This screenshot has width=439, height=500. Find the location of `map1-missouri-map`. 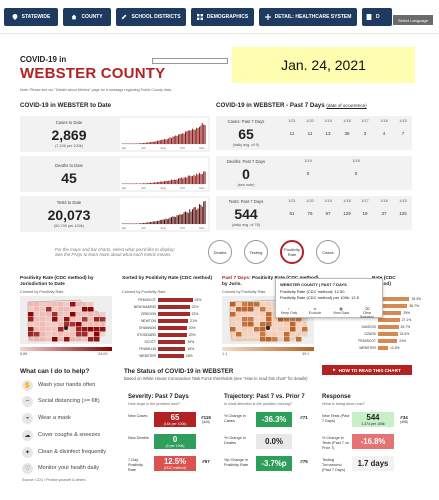

map1-missouri-map is located at coordinates (66, 320).